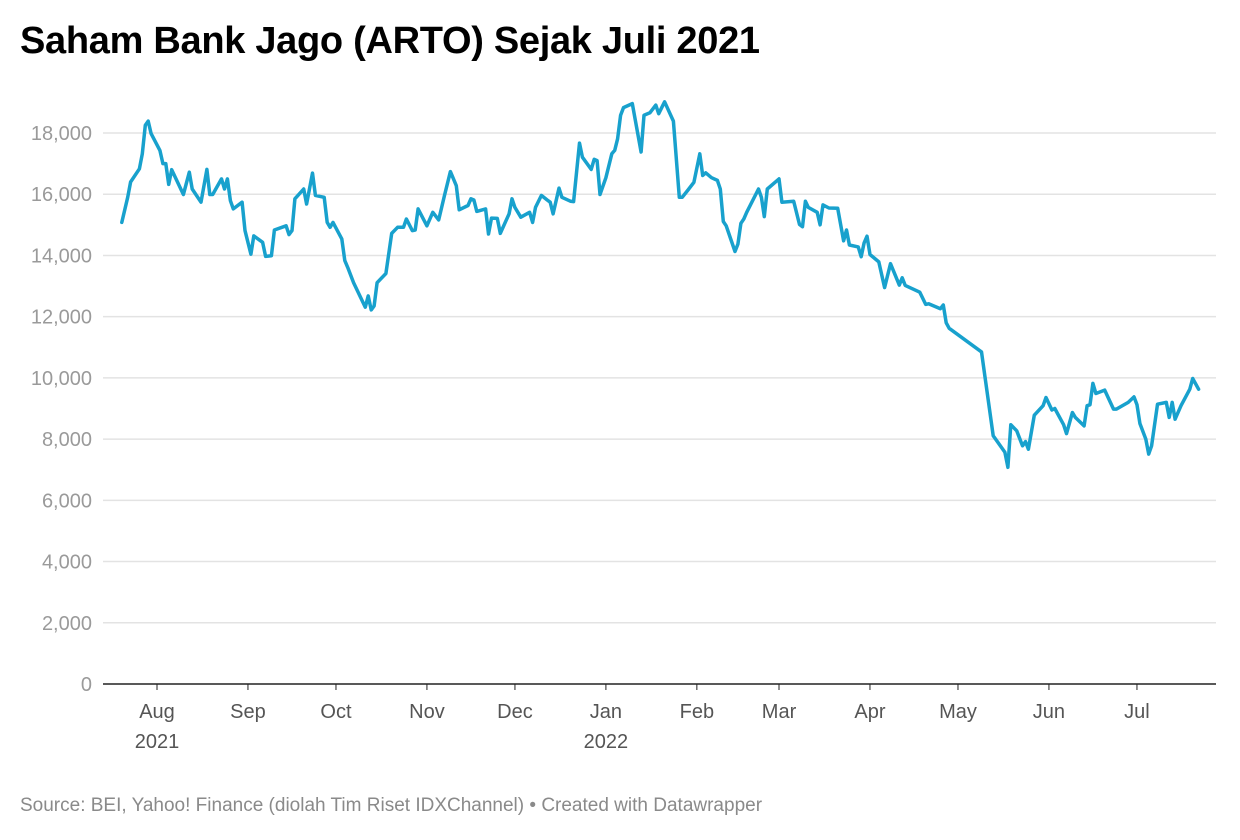 The width and height of the screenshot is (1240, 840). I want to click on y-tick-label: 6,000, so click(67, 501).